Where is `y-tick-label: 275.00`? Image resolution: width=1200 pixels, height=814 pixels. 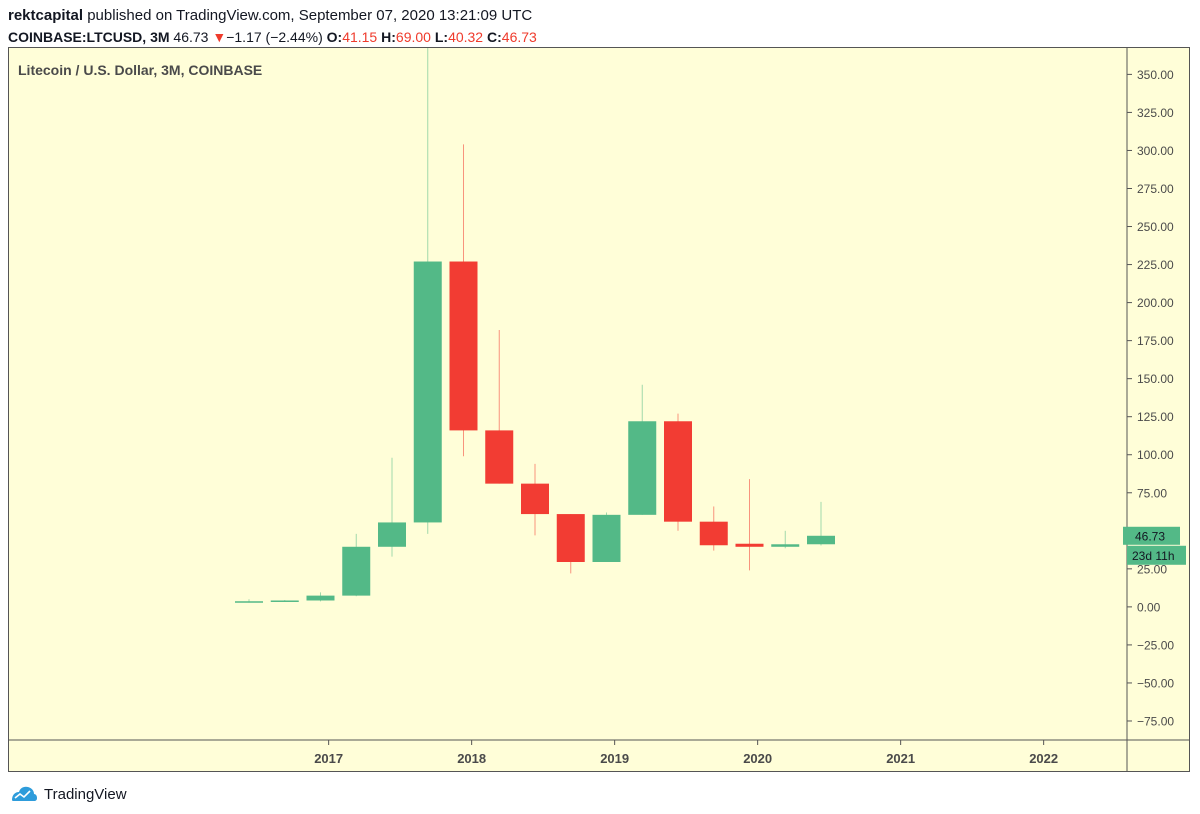 y-tick-label: 275.00 is located at coordinates (1155, 189).